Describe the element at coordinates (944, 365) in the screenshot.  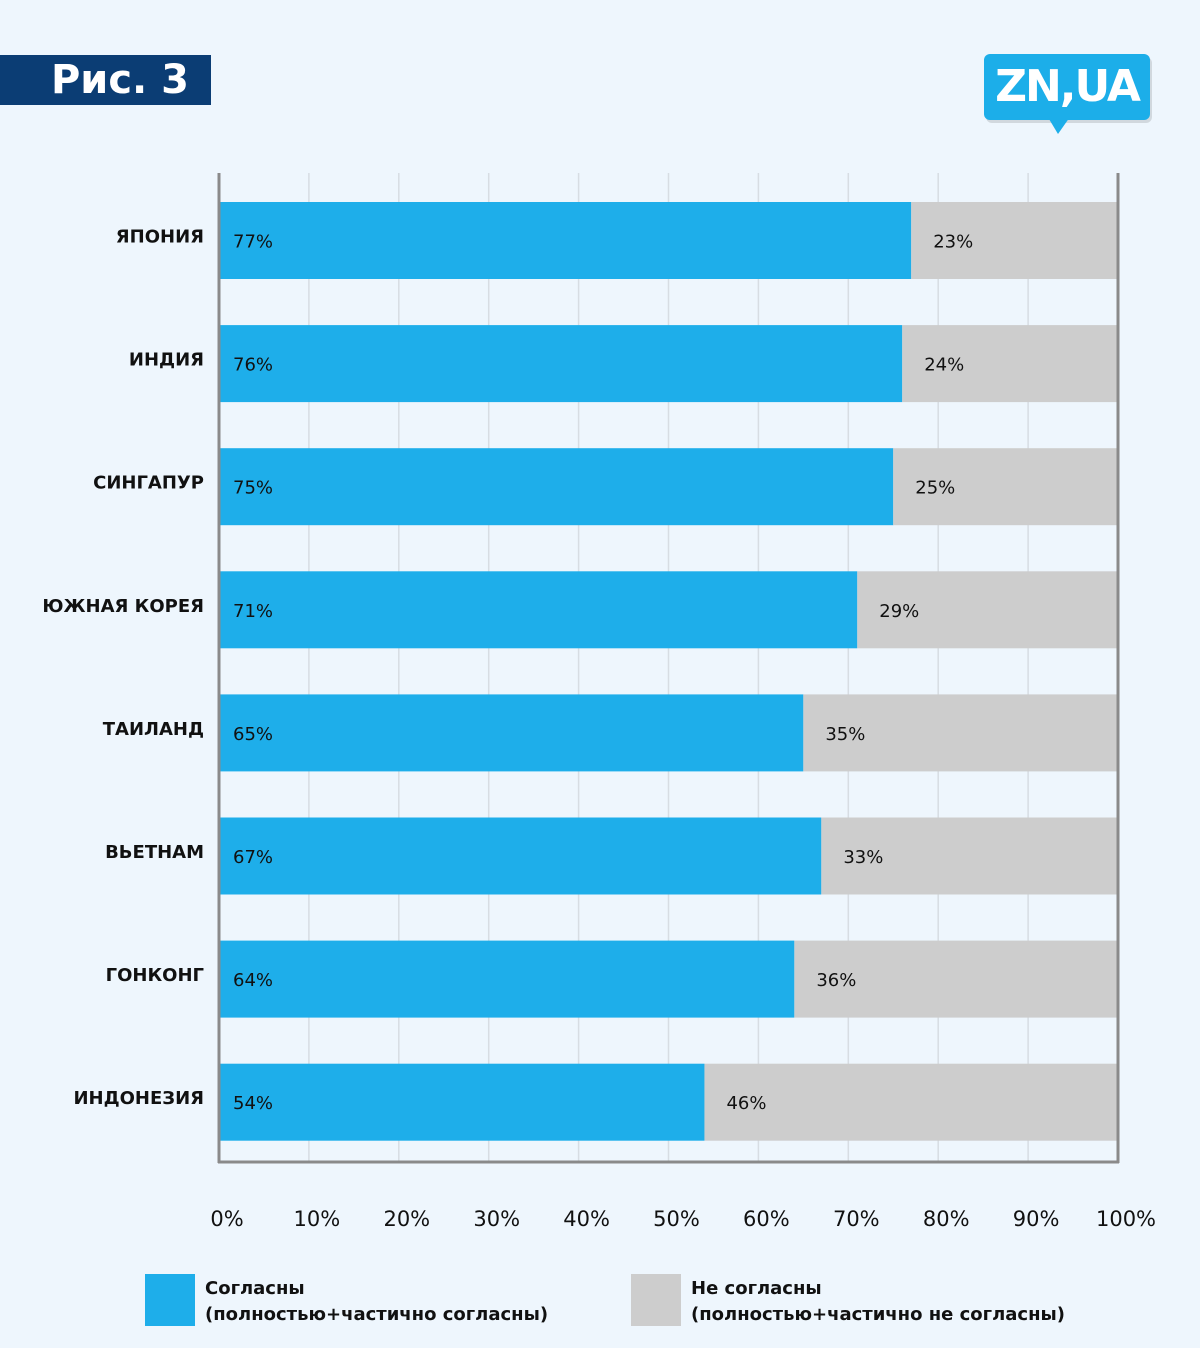
I see `data-label-disagree: 24%` at that location.